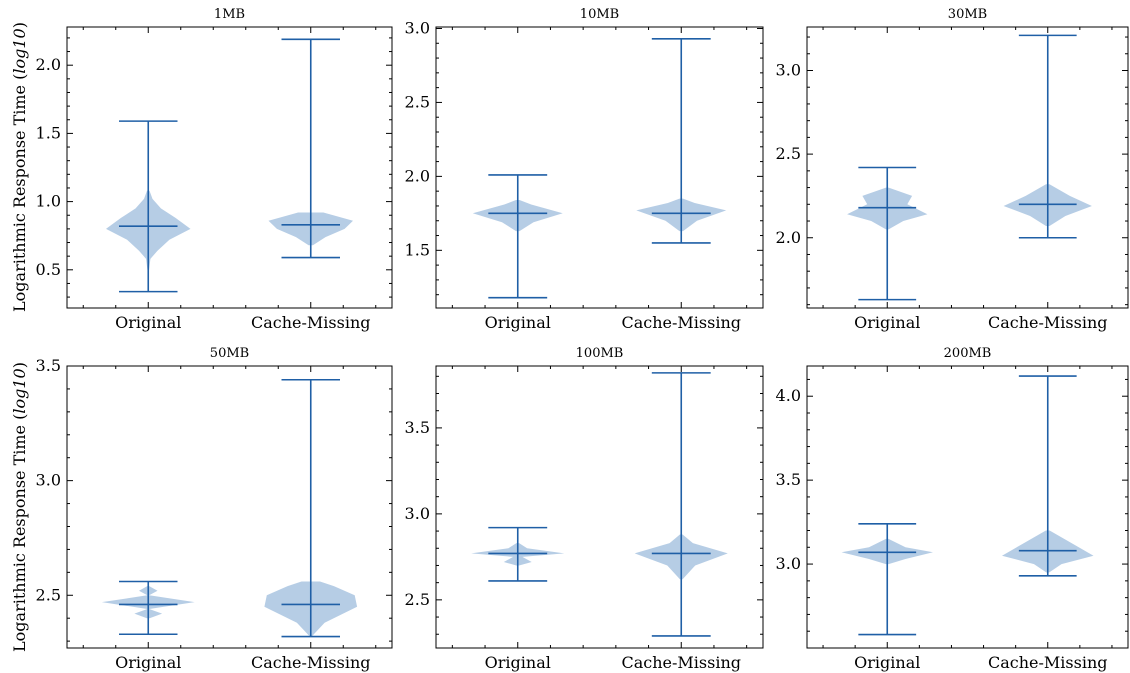 This screenshot has height=673, width=1130. What do you see at coordinates (229, 353) in the screenshot?
I see `subplot-title: 50MB` at bounding box center [229, 353].